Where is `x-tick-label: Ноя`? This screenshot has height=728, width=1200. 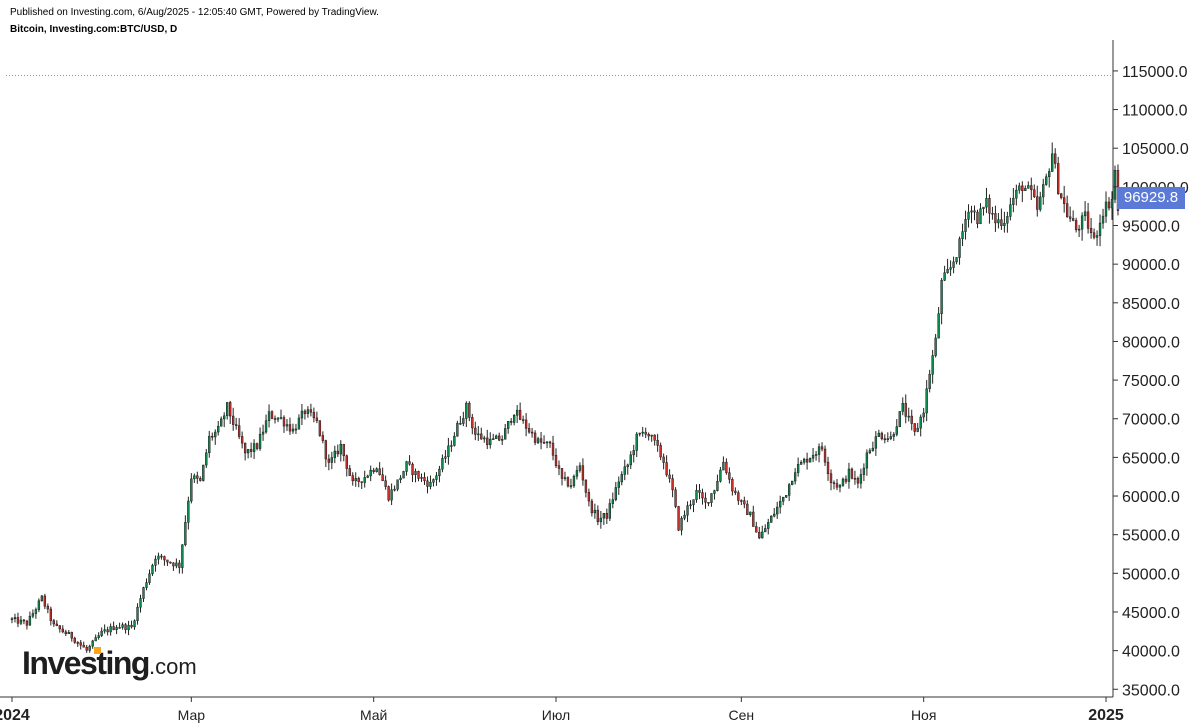
x-tick-label: Ноя is located at coordinates (923, 715).